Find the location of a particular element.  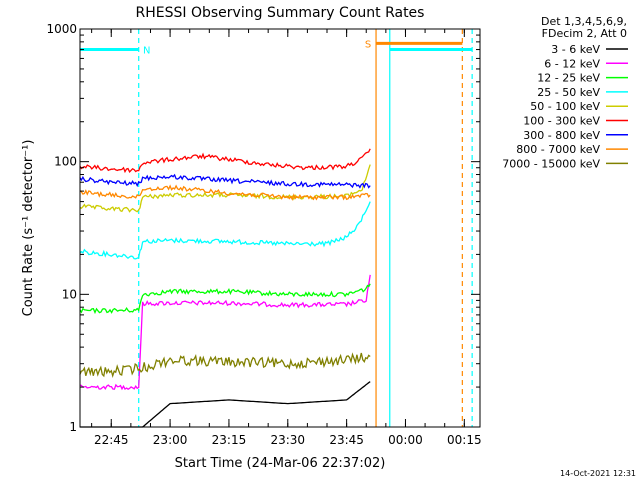

legend-label: 3 - 6 keV is located at coordinates (575, 49).